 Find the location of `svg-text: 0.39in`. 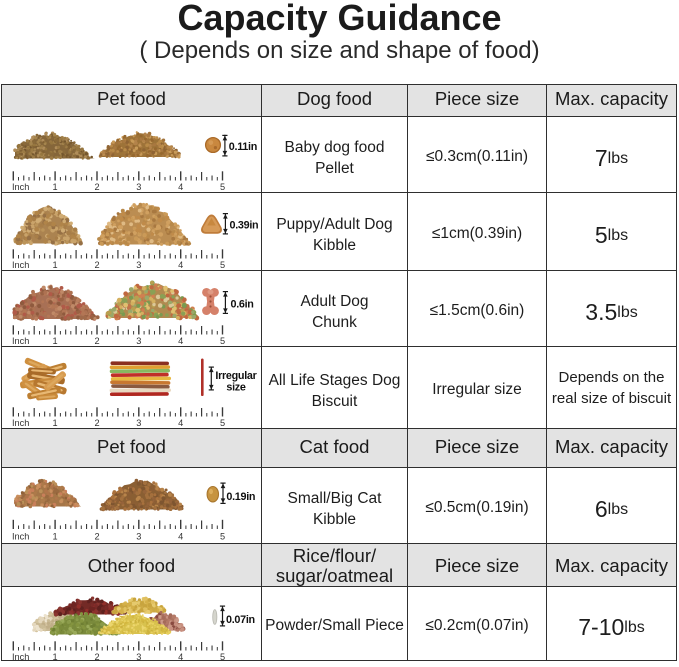

svg-text: 0.39in is located at coordinates (244, 226).